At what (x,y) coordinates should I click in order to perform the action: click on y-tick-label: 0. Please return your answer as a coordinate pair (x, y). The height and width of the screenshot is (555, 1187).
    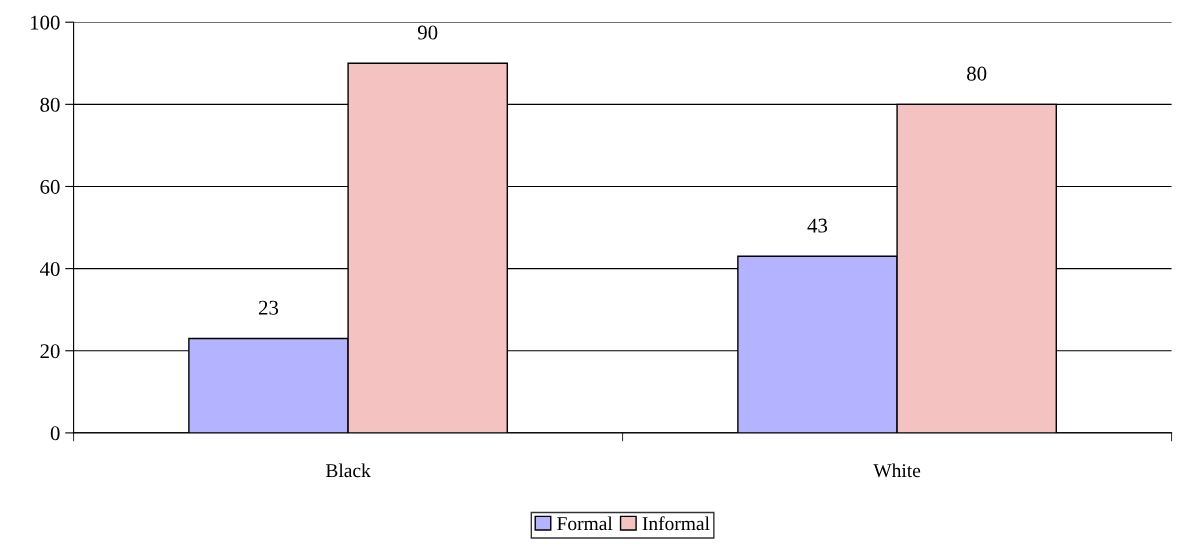
    Looking at the image, I should click on (55, 433).